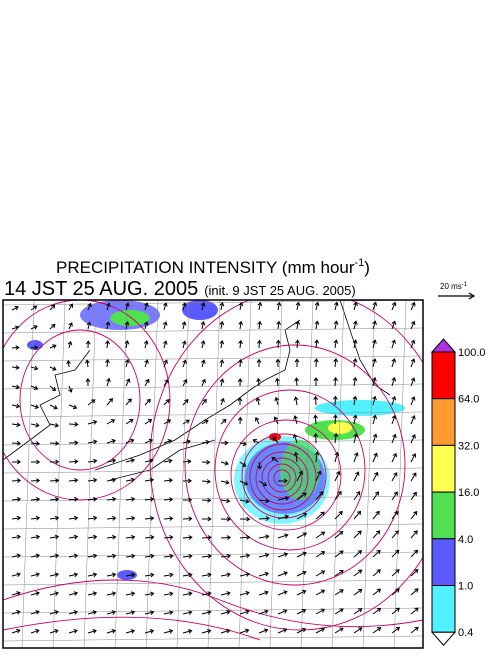  Describe the element at coordinates (465, 540) in the screenshot. I see `colorbar-label: 4.0` at that location.